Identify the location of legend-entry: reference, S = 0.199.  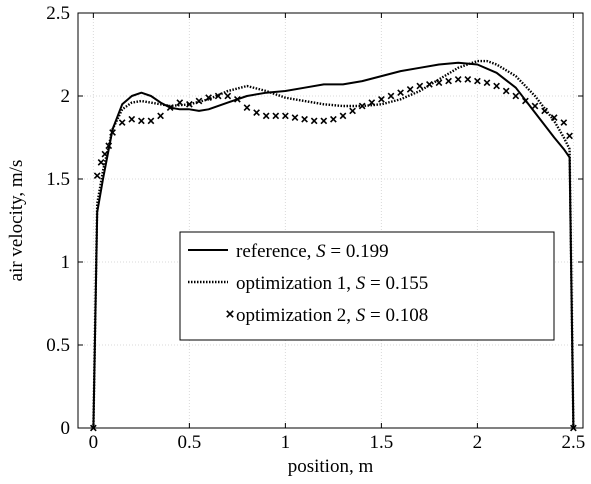
(288, 251).